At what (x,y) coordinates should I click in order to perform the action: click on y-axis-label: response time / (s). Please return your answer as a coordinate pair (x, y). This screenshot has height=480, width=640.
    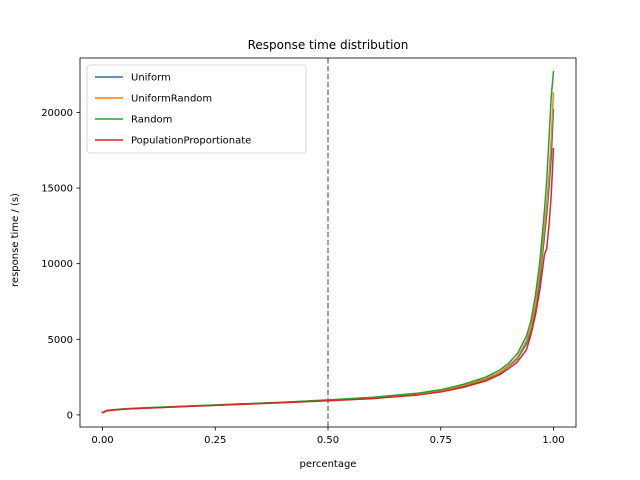
    Looking at the image, I should click on (15, 240).